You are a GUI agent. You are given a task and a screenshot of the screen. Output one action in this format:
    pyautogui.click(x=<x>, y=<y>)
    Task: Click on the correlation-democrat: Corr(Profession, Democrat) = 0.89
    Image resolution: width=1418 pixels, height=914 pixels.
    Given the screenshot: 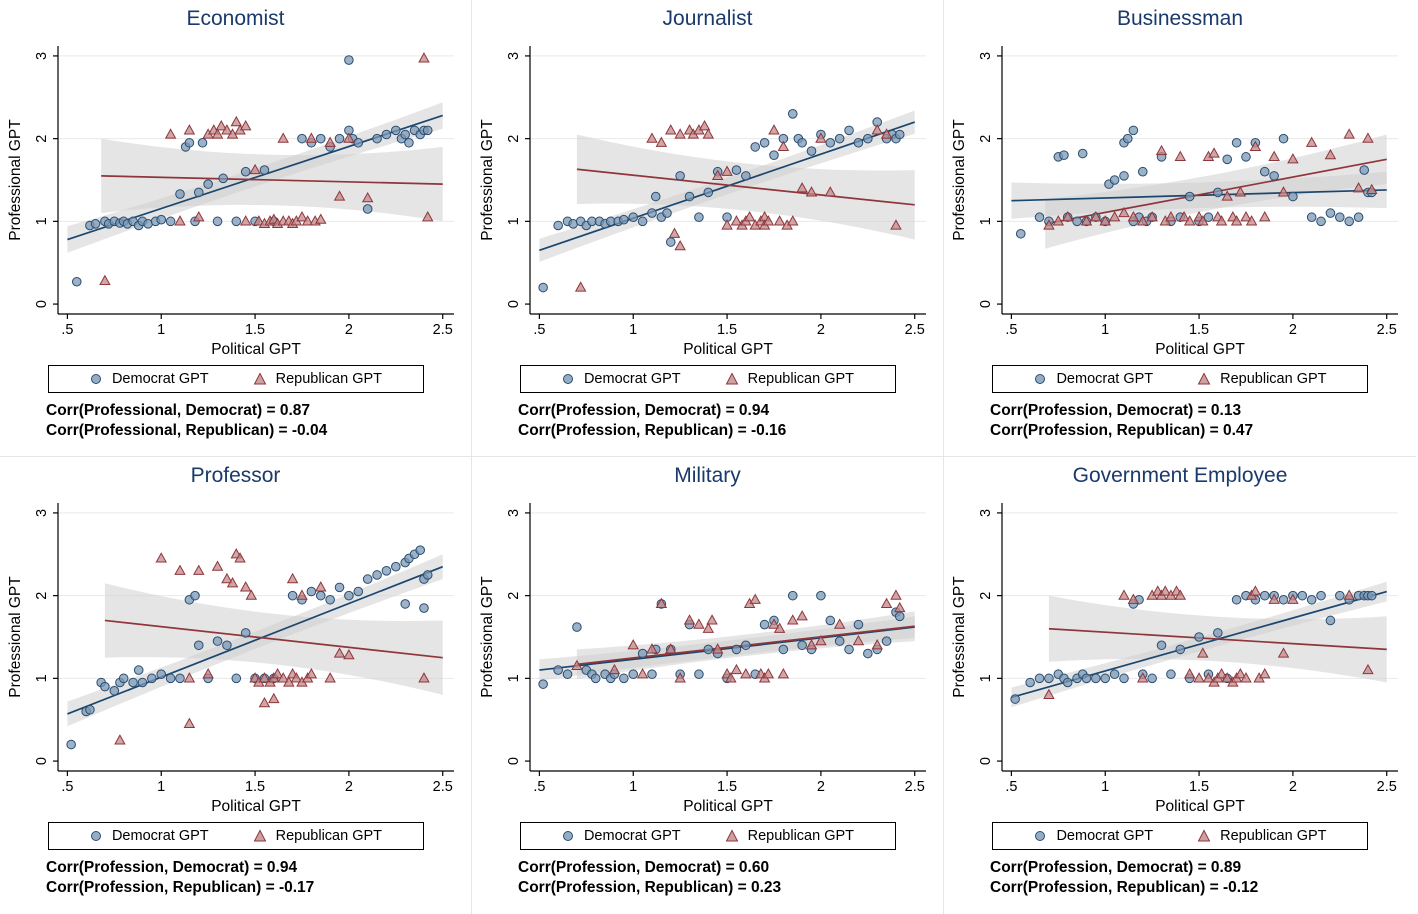 What is the action you would take?
    pyautogui.click(x=1116, y=867)
    